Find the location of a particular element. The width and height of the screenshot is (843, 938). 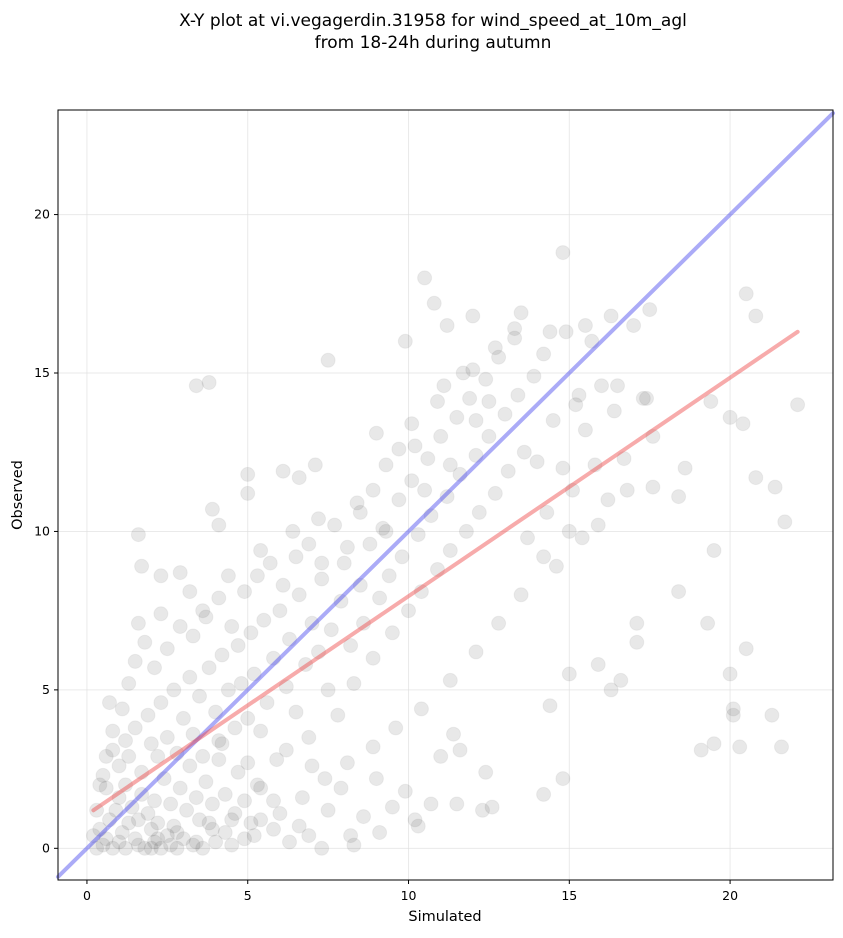

y-tick-label: 10 is located at coordinates (42, 530).